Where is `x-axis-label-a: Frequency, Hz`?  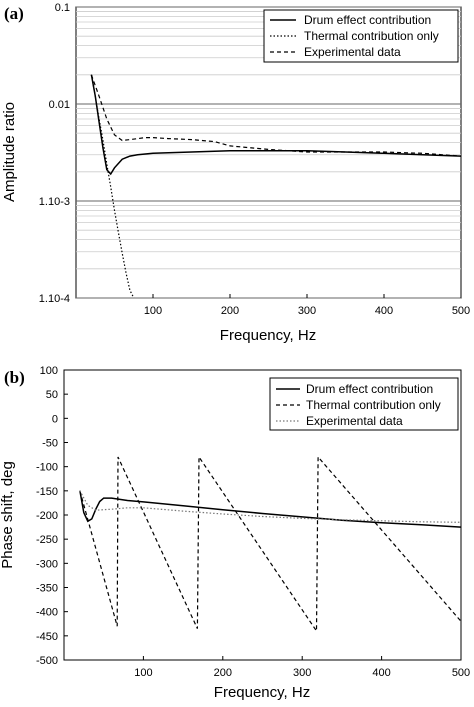 x-axis-label-a: Frequency, Hz is located at coordinates (268, 335).